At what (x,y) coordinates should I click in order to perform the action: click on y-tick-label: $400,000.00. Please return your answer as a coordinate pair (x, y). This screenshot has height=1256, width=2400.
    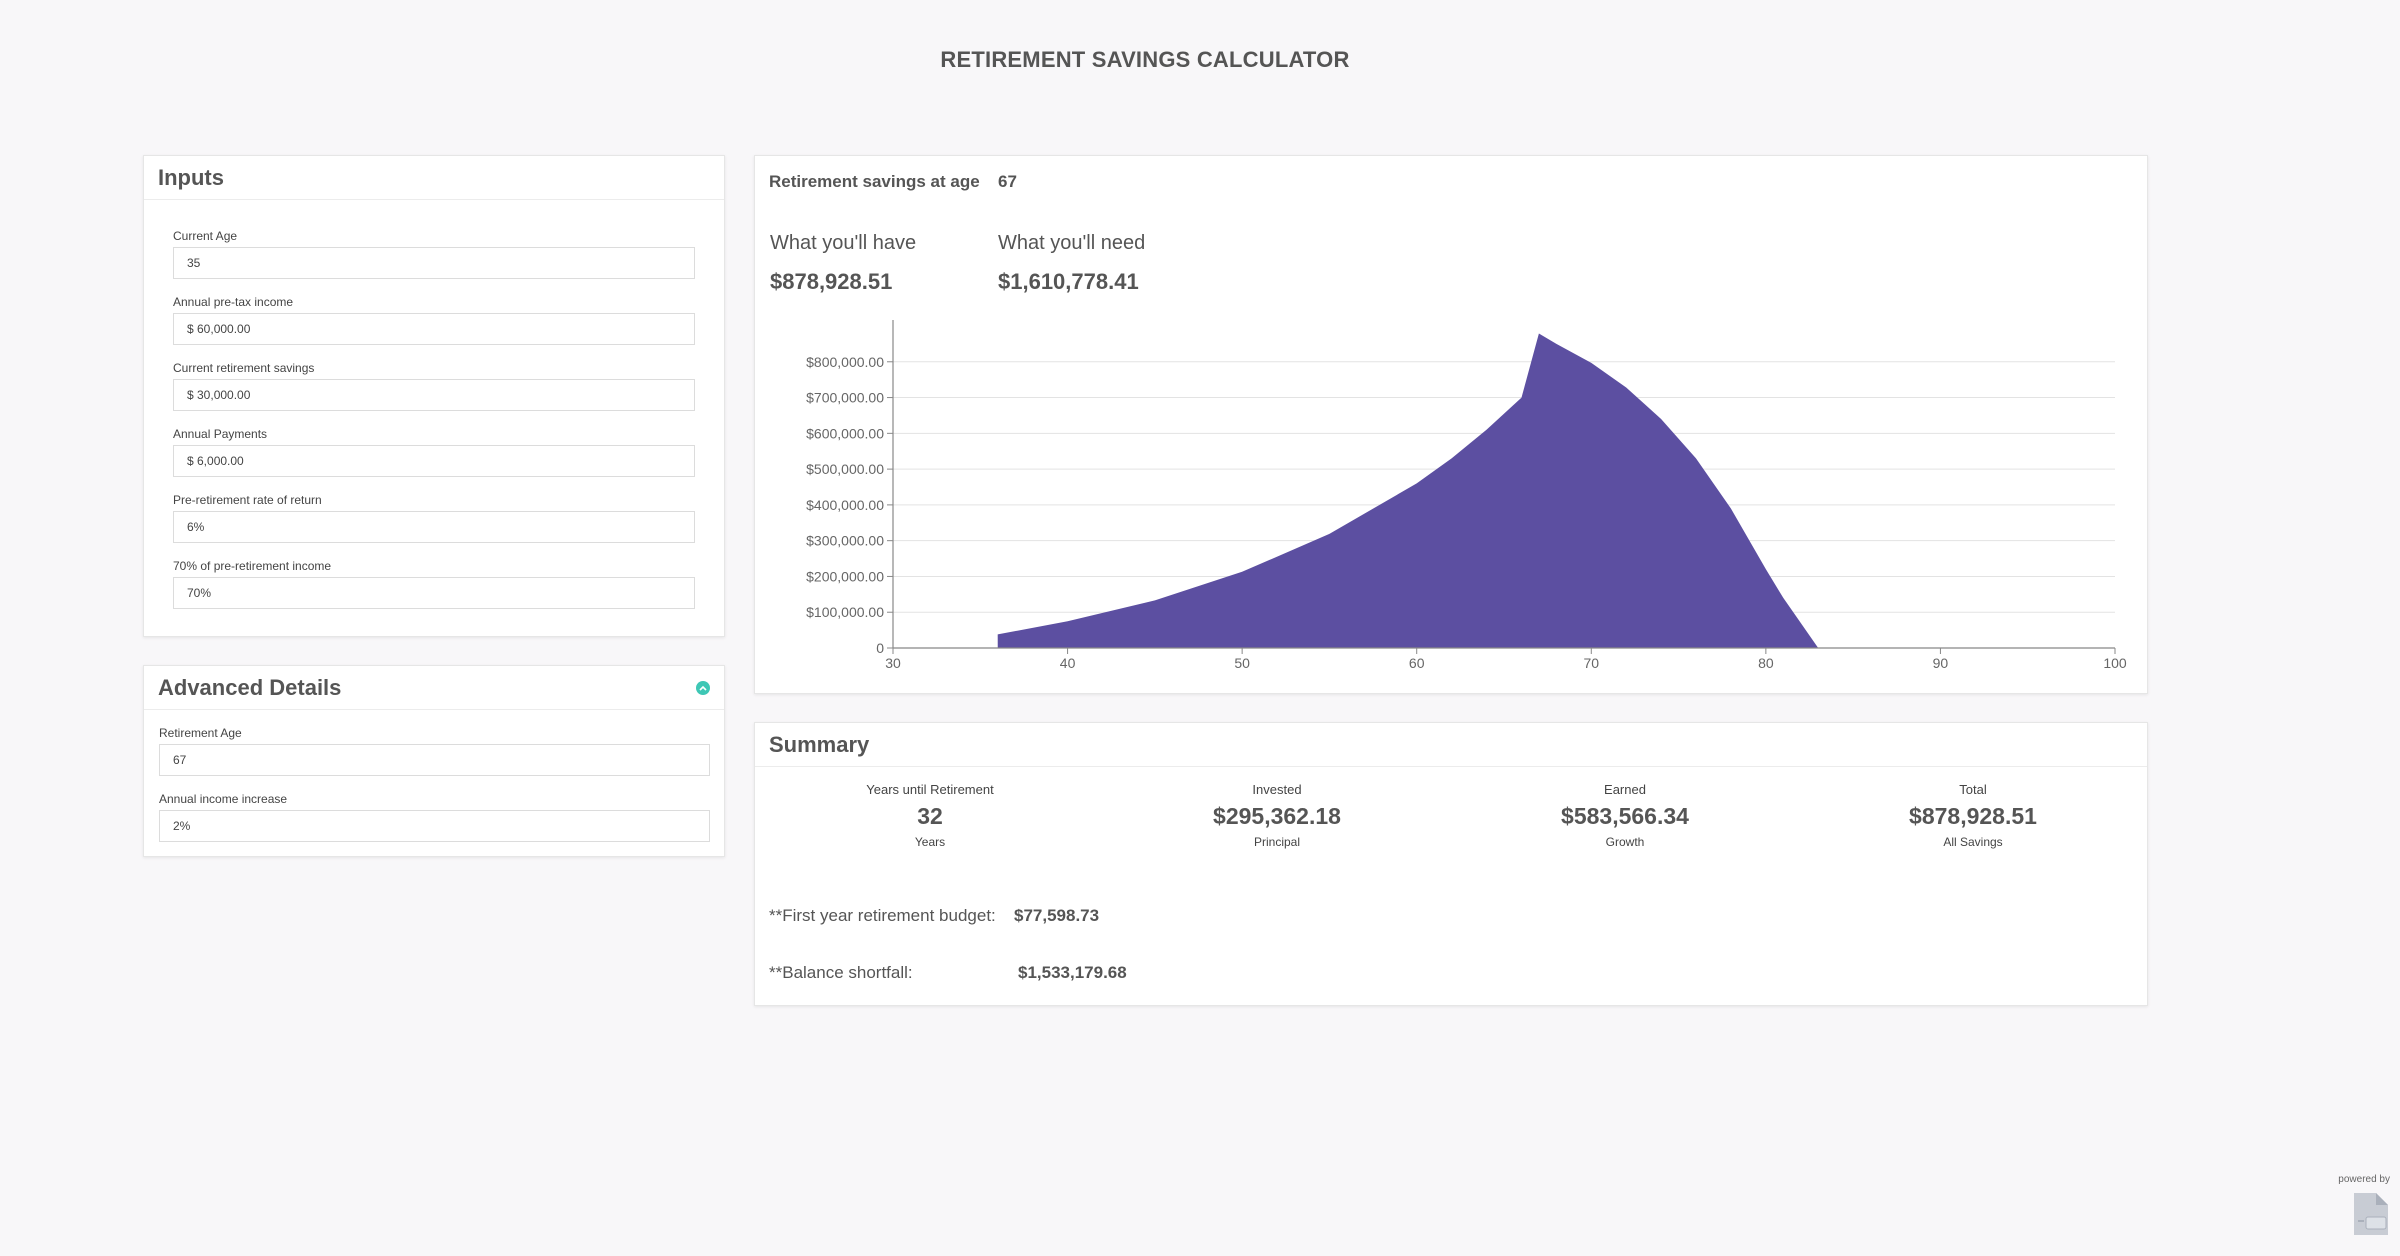
    Looking at the image, I should click on (845, 505).